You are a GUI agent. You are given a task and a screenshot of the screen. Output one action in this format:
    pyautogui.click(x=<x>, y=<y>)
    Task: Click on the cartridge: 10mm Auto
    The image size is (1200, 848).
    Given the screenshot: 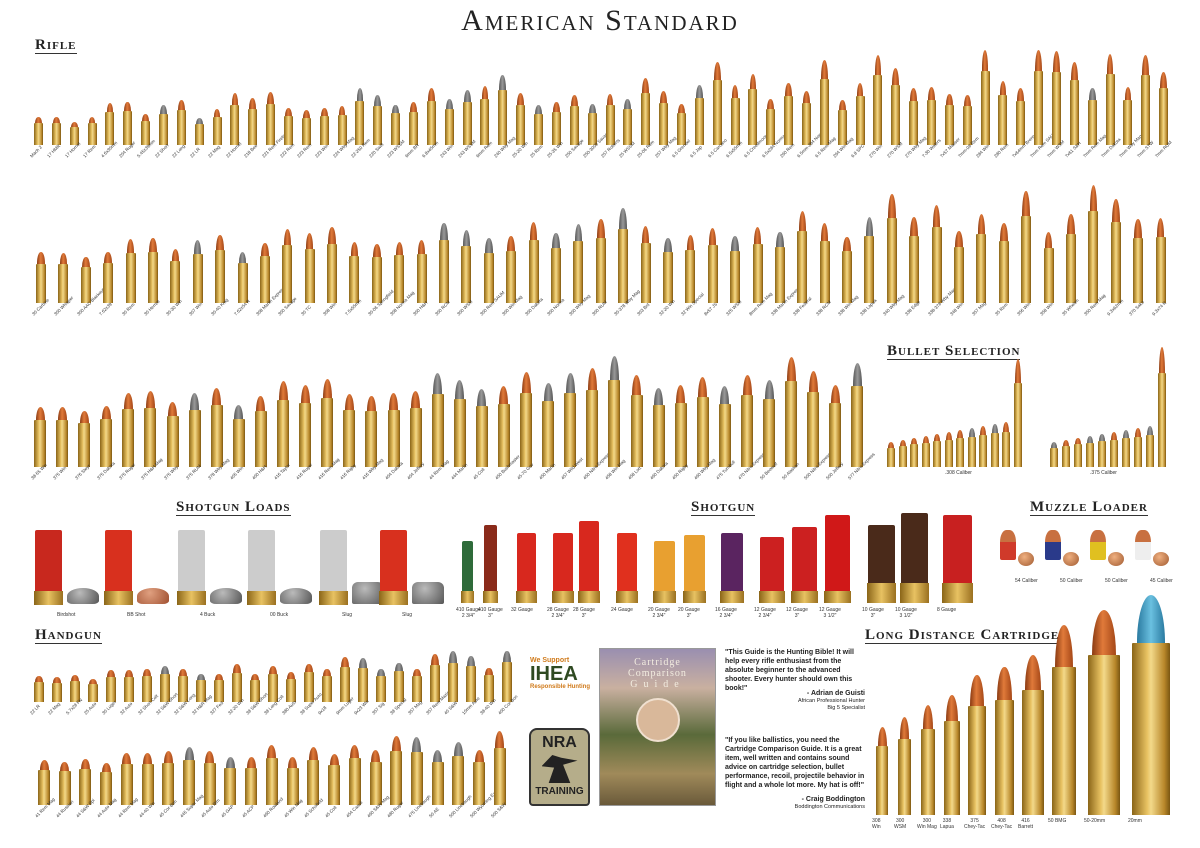 What is the action you would take?
    pyautogui.click(x=471, y=686)
    